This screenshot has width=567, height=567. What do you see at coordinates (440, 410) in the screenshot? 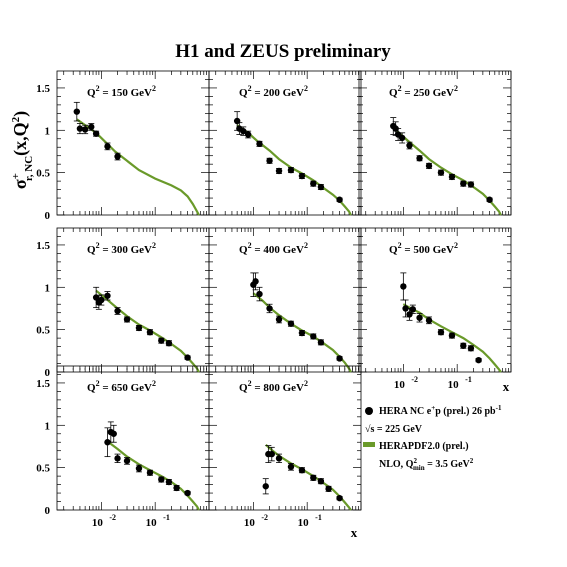
I see `legend-data-label: HERA NC e+p (prel.) 26 pb-1` at bounding box center [440, 410].